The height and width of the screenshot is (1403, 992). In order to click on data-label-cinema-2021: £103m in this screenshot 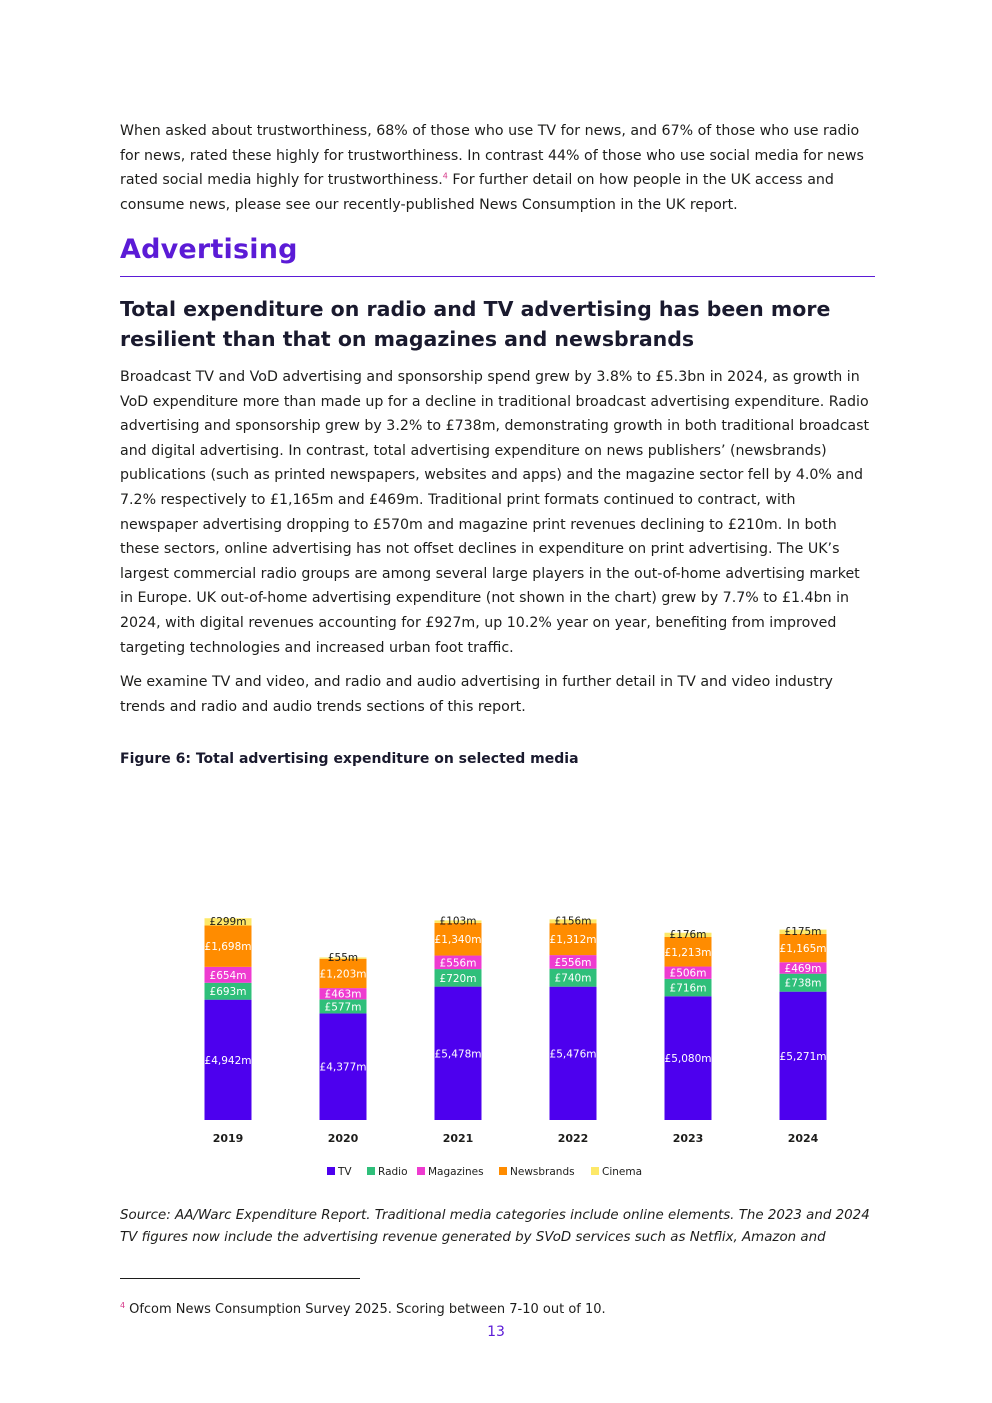, I will do `click(458, 922)`.